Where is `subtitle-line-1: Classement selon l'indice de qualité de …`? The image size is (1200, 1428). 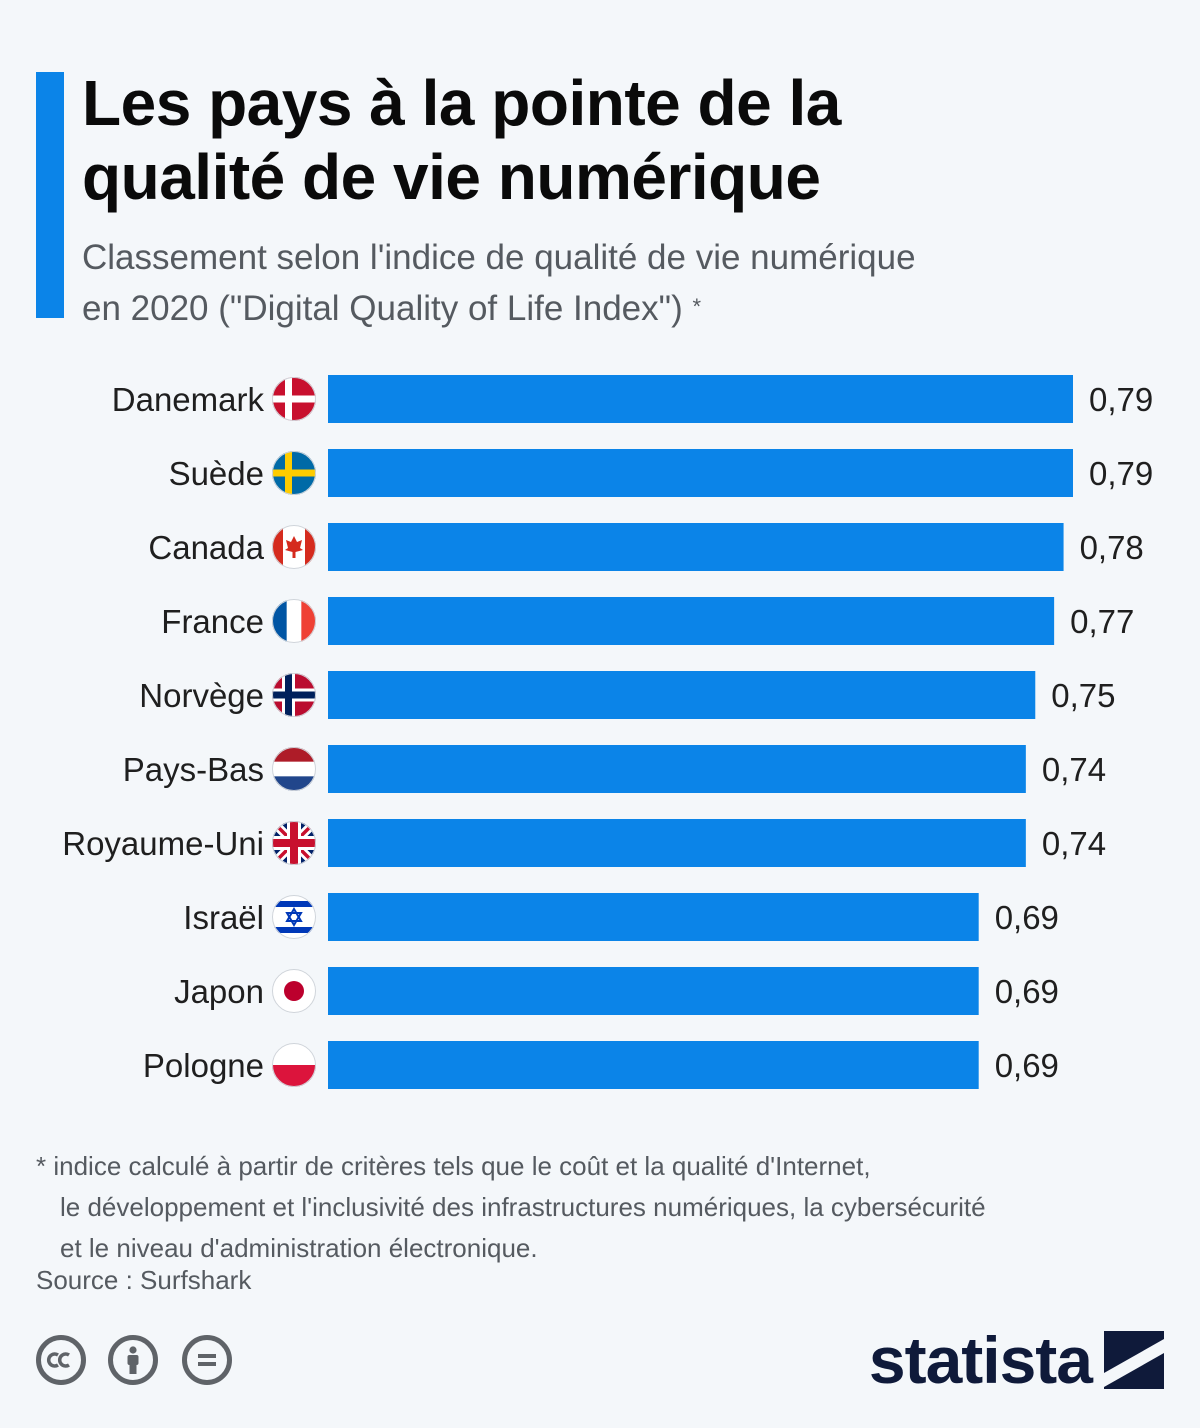 subtitle-line-1: Classement selon l'indice de qualité de … is located at coordinates (499, 257).